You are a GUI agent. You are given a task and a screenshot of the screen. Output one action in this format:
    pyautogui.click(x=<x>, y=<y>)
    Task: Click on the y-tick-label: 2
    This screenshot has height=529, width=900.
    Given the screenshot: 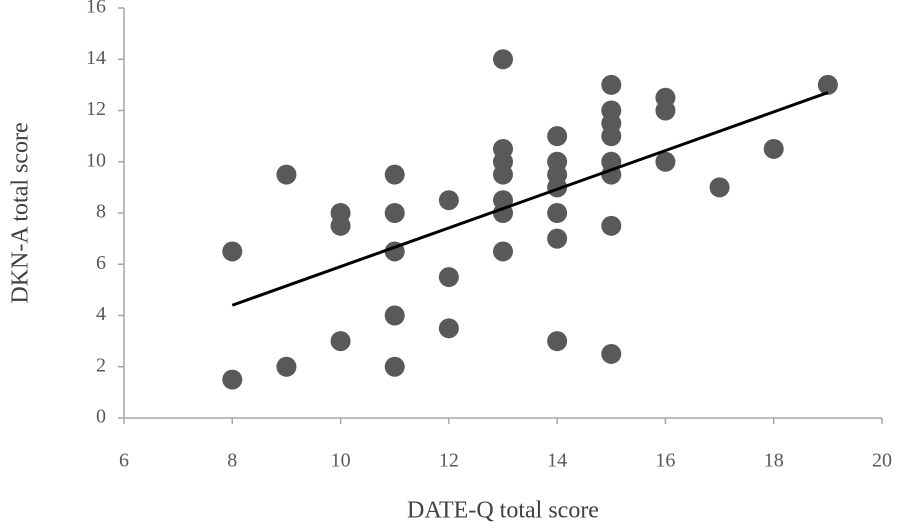 What is the action you would take?
    pyautogui.click(x=101, y=365)
    